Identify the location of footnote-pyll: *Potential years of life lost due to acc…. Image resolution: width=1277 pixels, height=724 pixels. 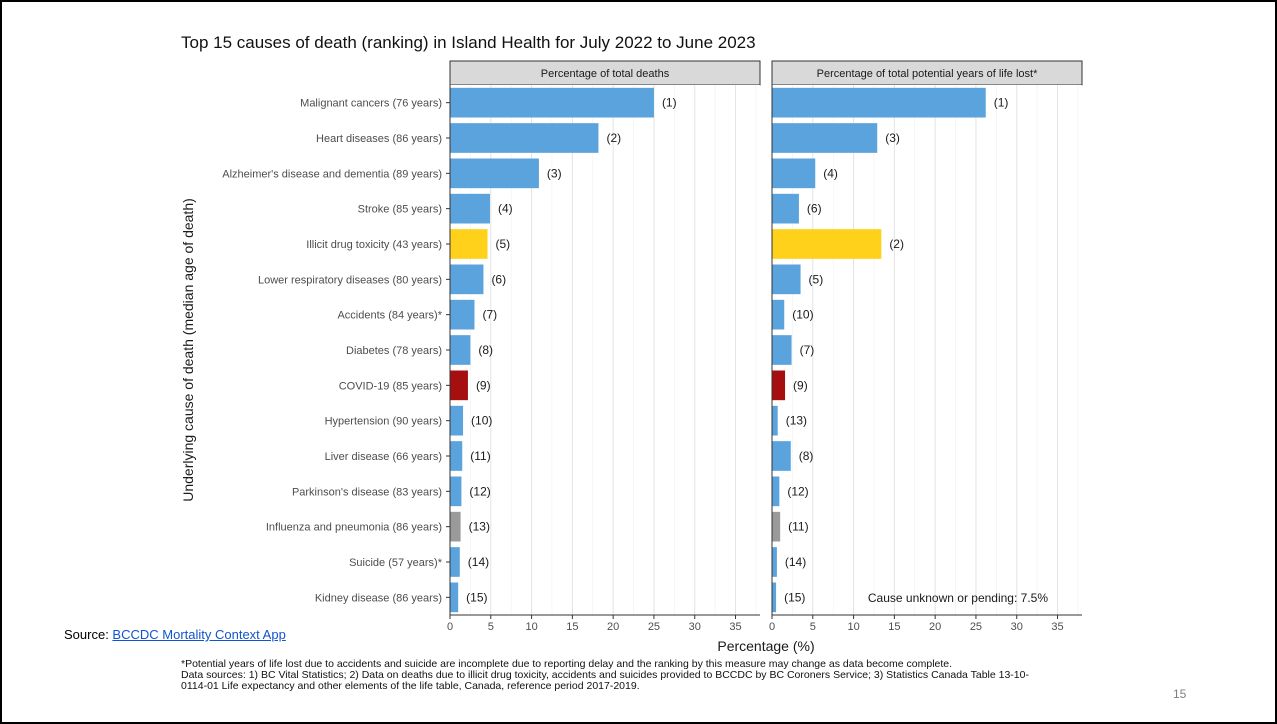
(567, 664).